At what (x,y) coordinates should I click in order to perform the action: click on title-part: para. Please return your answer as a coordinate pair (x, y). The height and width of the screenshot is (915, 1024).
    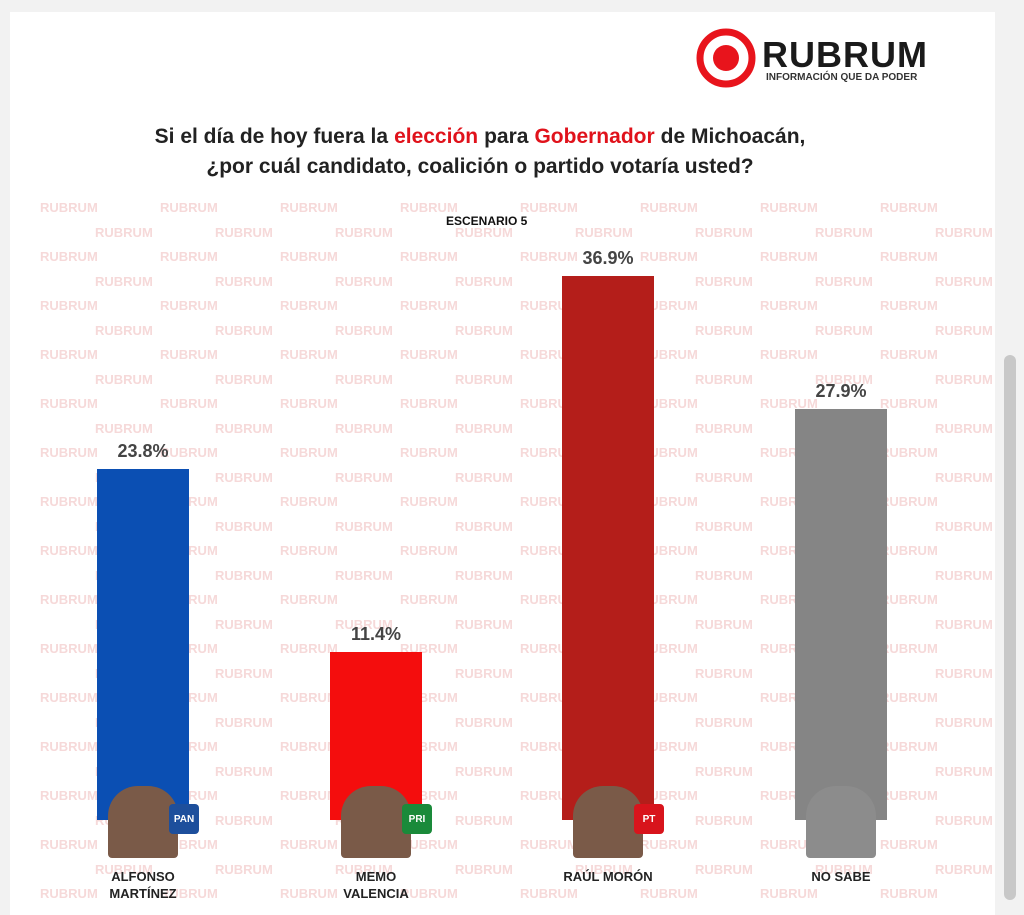
    Looking at the image, I should click on (506, 136).